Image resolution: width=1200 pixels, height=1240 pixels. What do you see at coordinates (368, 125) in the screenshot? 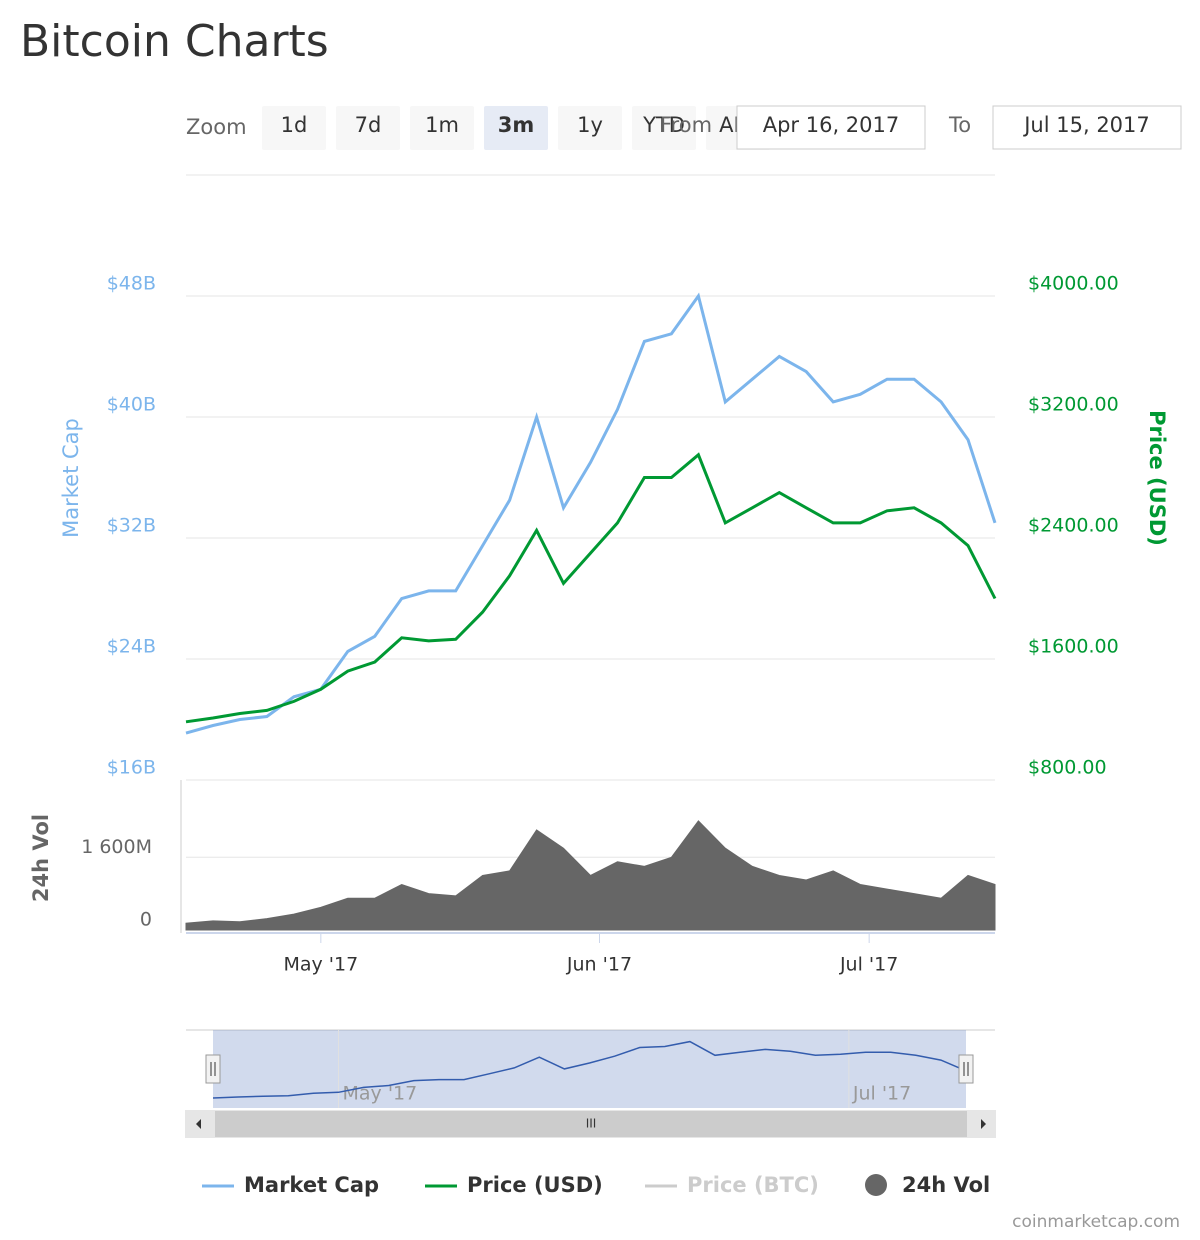
I see `zoom-button-label: 7d` at bounding box center [368, 125].